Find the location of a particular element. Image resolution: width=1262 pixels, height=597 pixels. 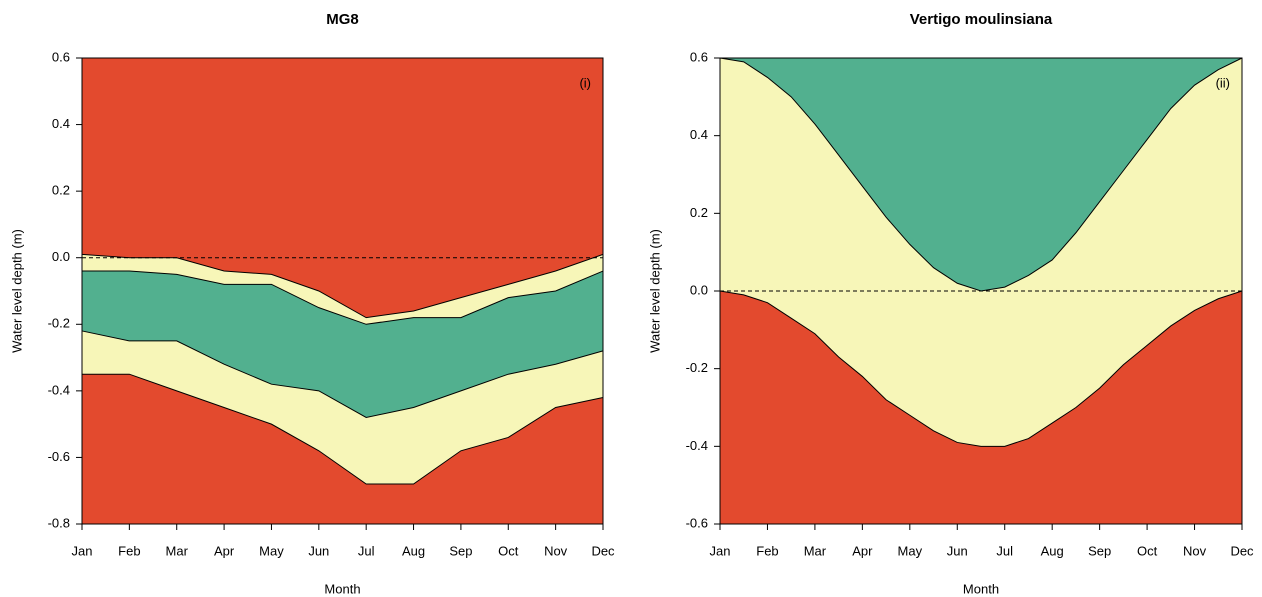

annotation: (ii) is located at coordinates (1223, 82).